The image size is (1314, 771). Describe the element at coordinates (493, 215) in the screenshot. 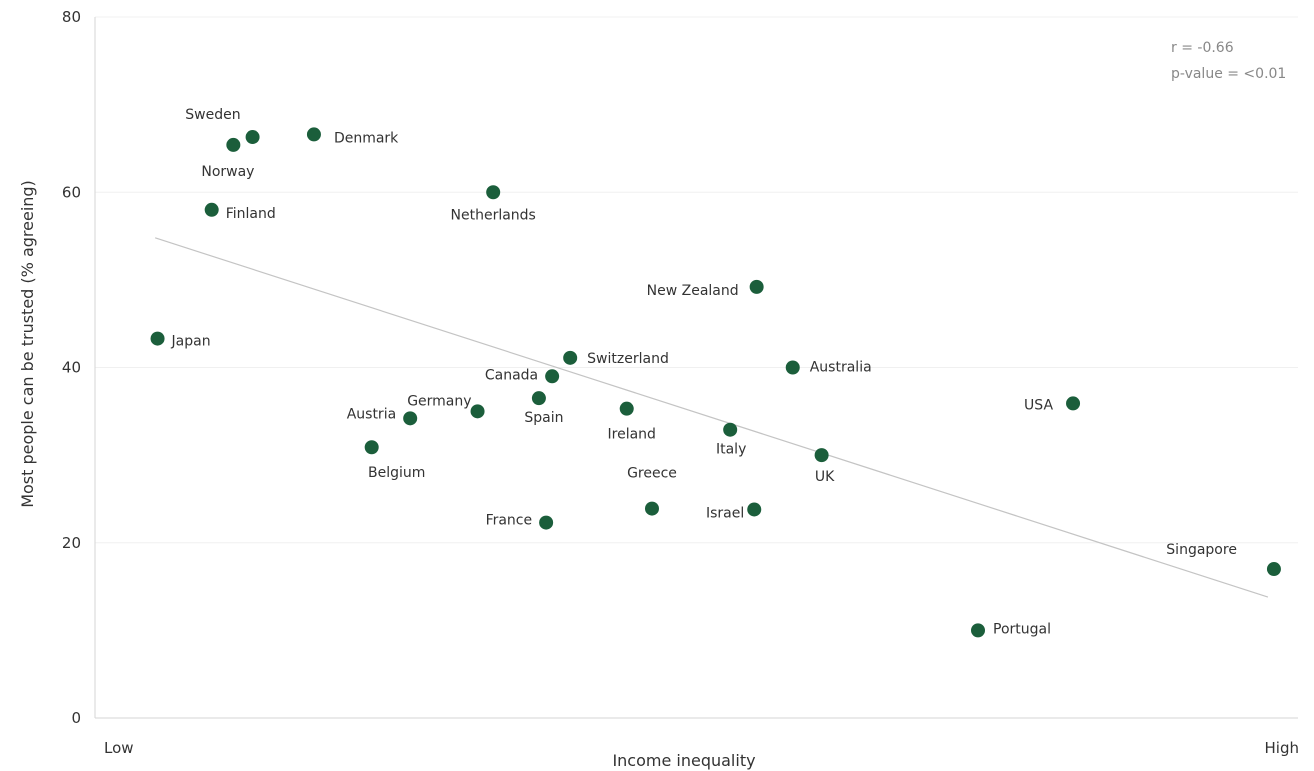

I see `point-label-netherlands: Netherlands` at that location.